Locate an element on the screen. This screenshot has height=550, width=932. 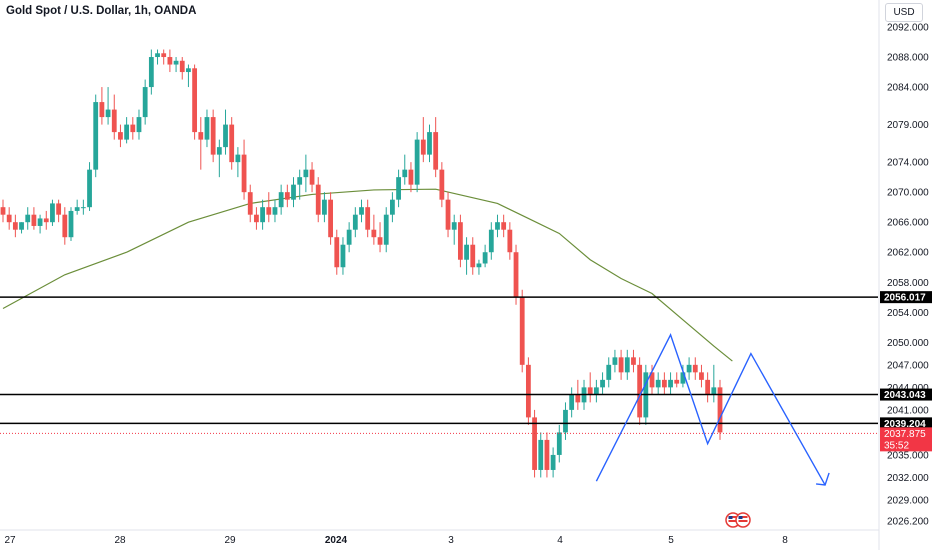
y-tick-label: 2088.000 is located at coordinates (908, 58).